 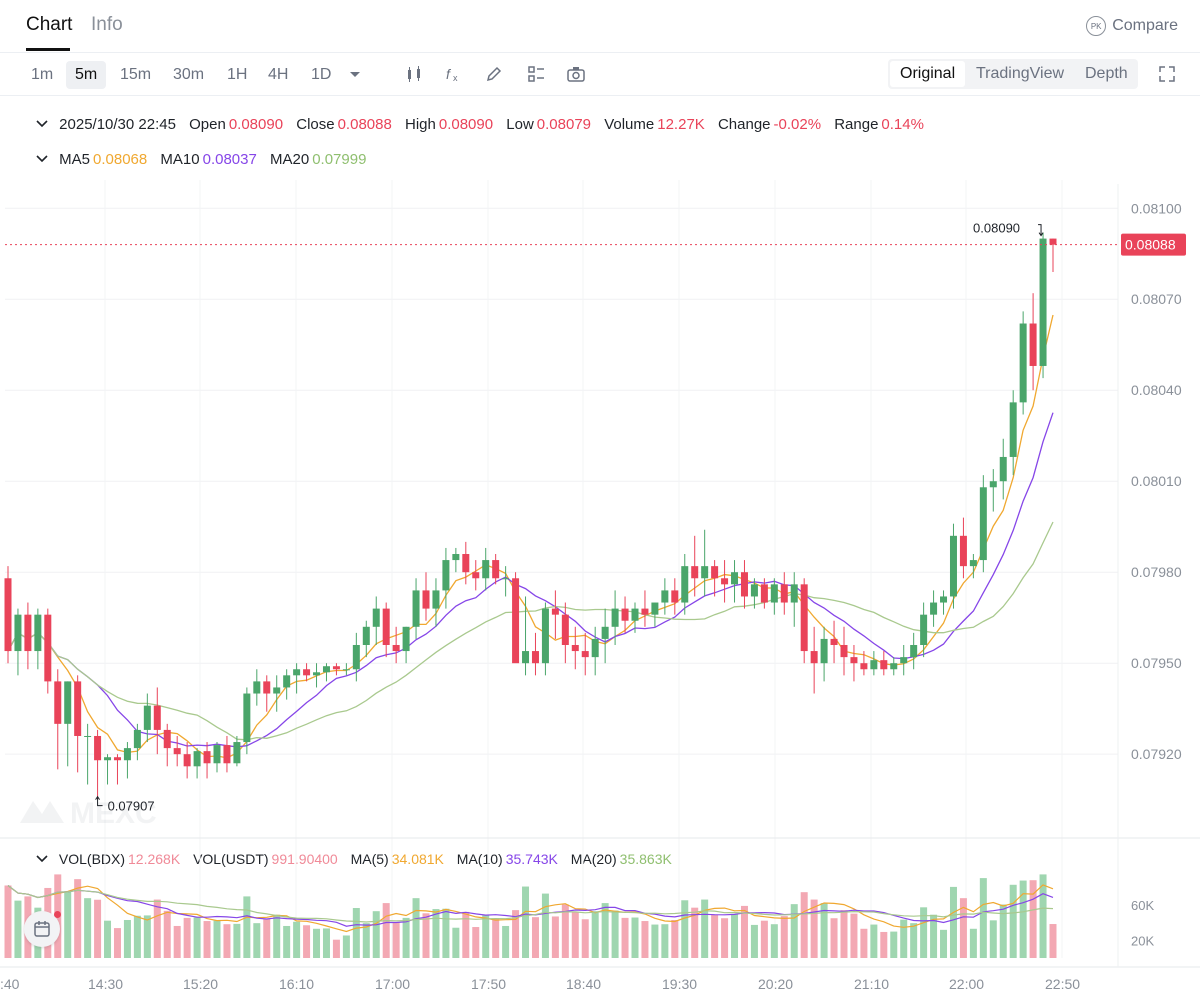 What do you see at coordinates (856, 124) in the screenshot?
I see `range-label: Range` at bounding box center [856, 124].